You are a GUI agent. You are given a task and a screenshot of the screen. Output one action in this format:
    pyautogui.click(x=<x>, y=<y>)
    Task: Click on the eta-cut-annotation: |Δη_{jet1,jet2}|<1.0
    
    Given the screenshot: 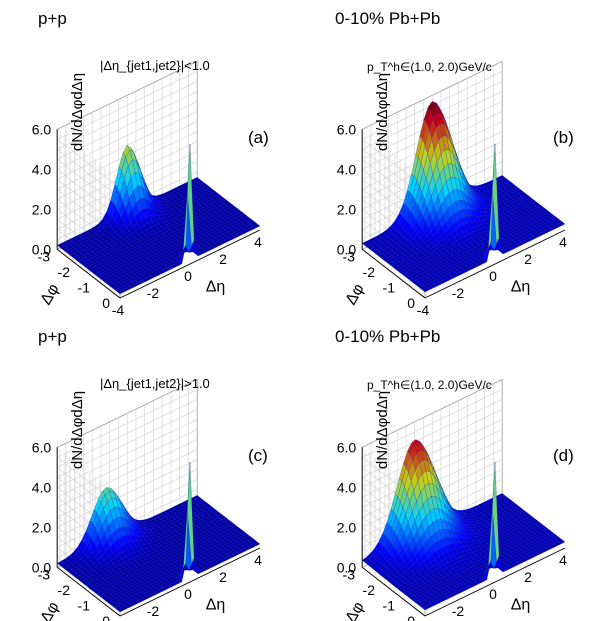 What is the action you would take?
    pyautogui.click(x=155, y=65)
    